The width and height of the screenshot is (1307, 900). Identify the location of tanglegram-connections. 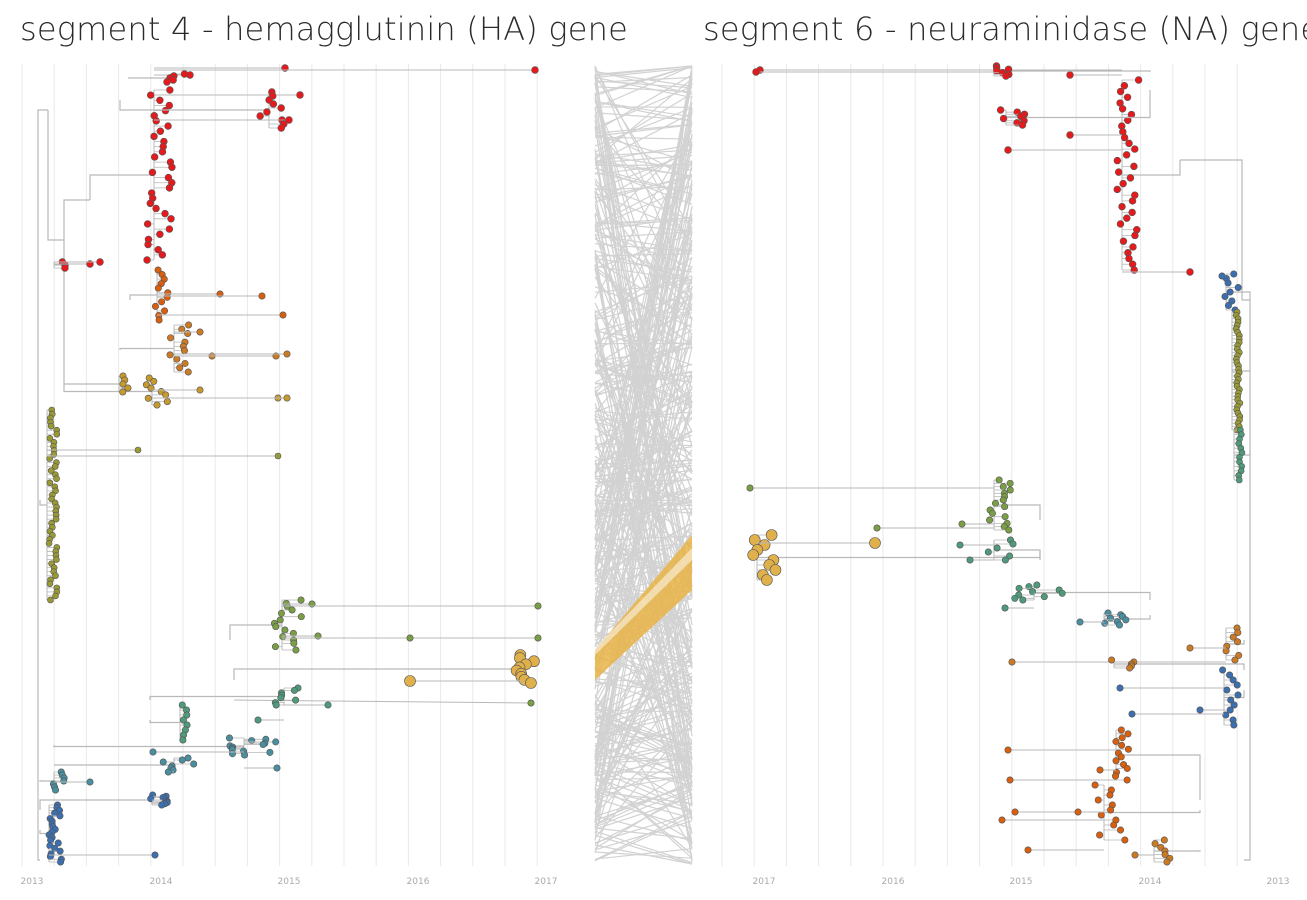
(643, 465).